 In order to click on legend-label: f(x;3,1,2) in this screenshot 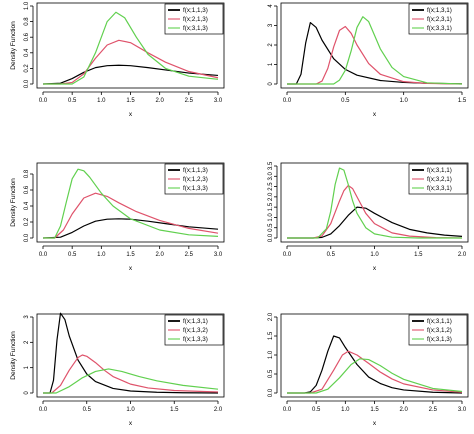, I will do `click(439, 330)`.